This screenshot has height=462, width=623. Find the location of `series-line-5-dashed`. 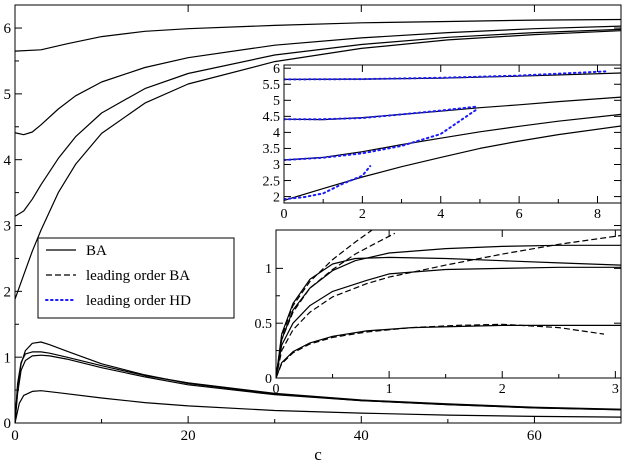

series-line-5-dashed is located at coordinates (324, 304).